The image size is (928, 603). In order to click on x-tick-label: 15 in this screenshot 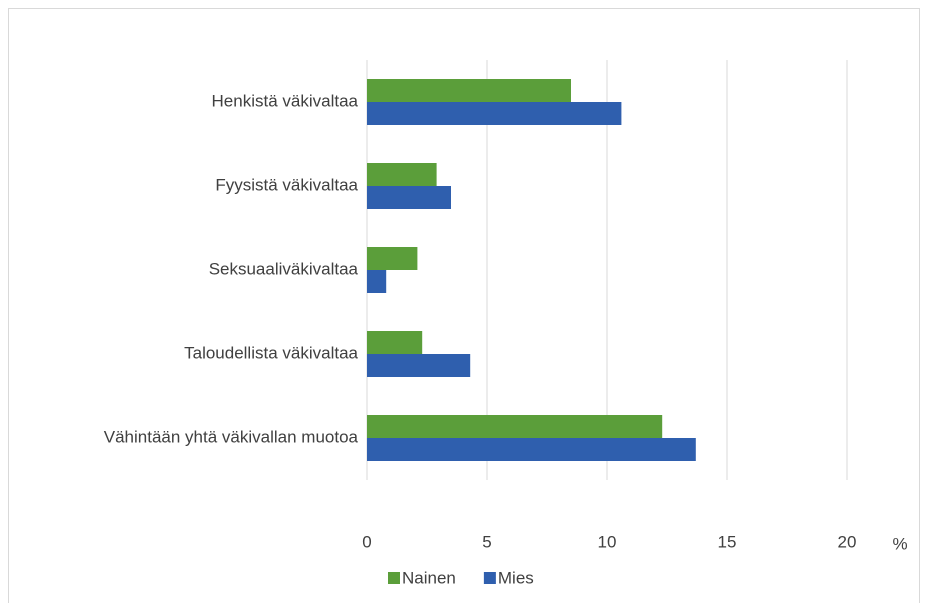, I will do `click(727, 541)`.